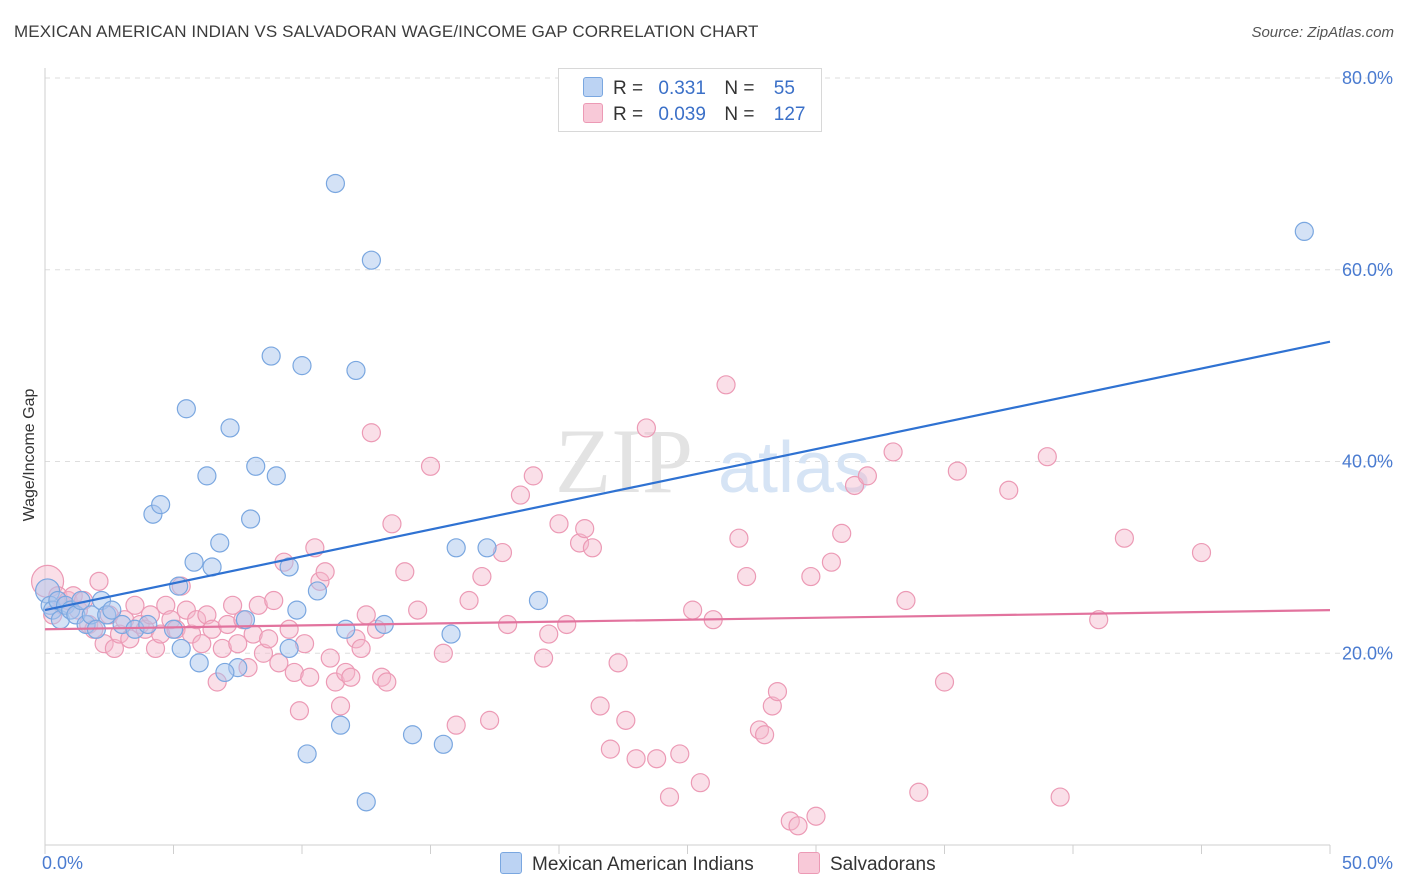 The width and height of the screenshot is (1406, 892). What do you see at coordinates (628, 88) in the screenshot?
I see `r-label: R =` at bounding box center [628, 88].